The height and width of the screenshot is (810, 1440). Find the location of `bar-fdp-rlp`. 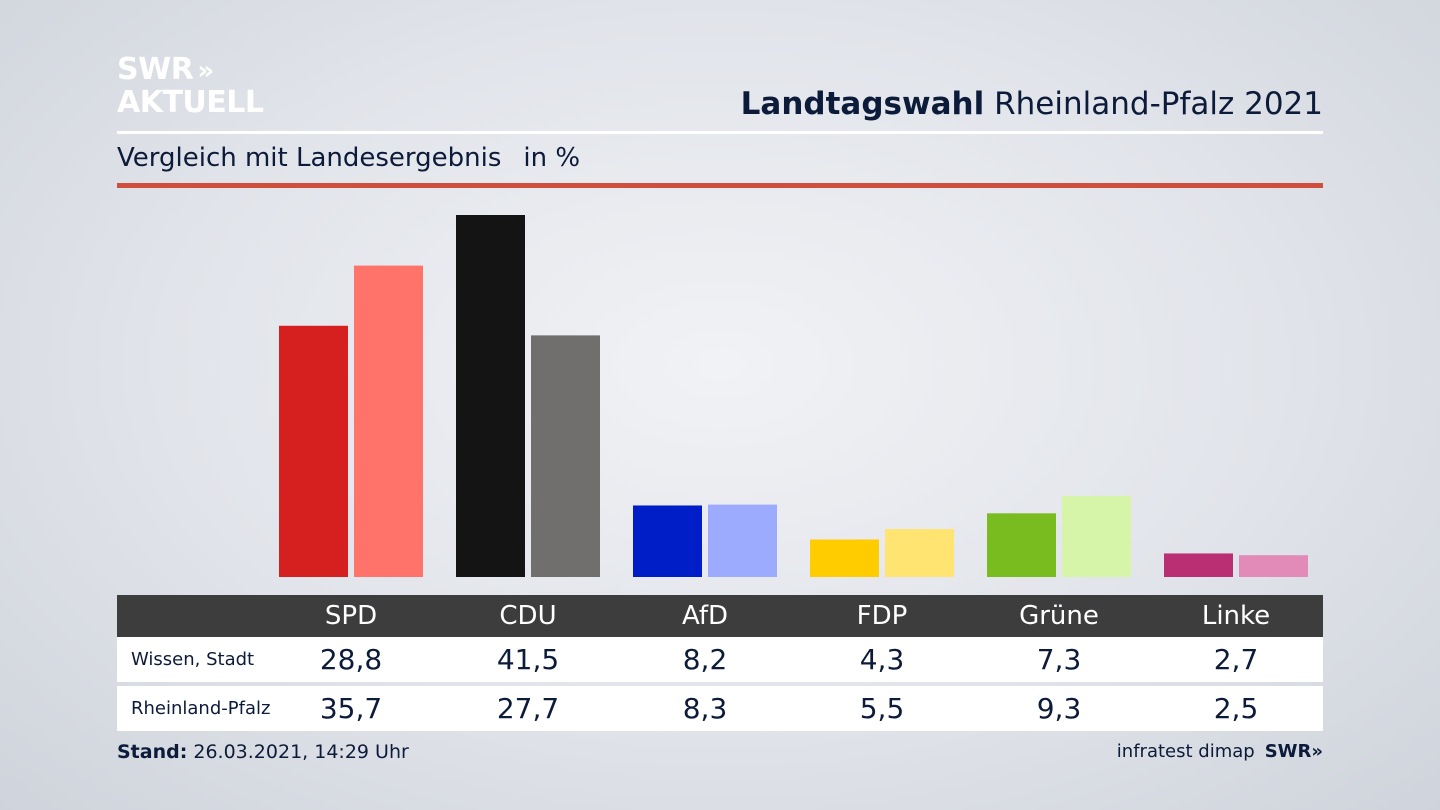

bar-fdp-rlp is located at coordinates (919, 553).